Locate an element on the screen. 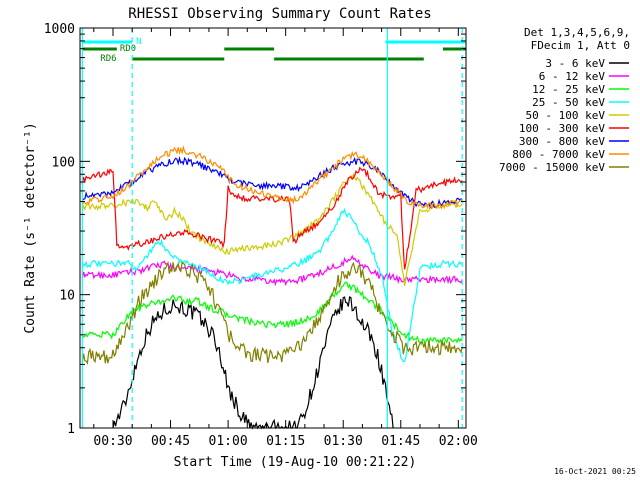 The width and height of the screenshot is (640, 484). x-tick-label-1: 00:45 is located at coordinates (170, 441).